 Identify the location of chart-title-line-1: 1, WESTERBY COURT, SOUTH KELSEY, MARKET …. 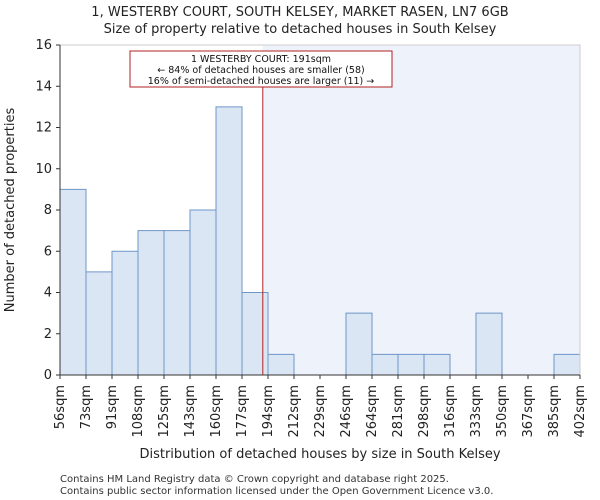
(299, 12).